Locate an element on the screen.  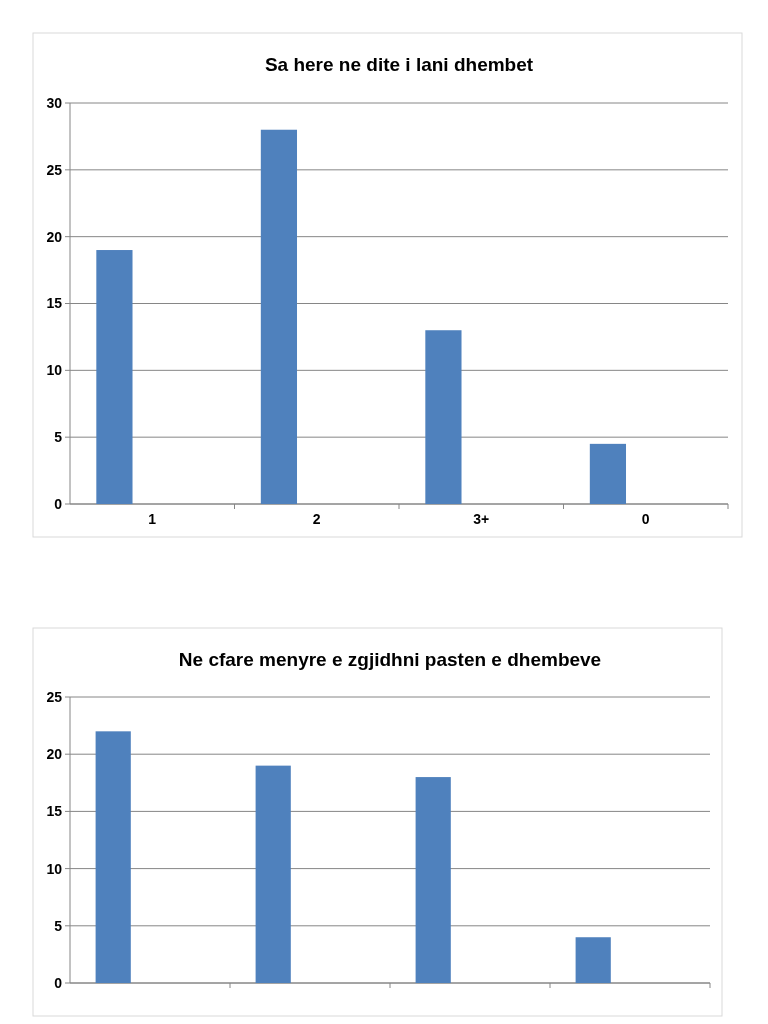
x-tick-label: 2 is located at coordinates (316, 519).